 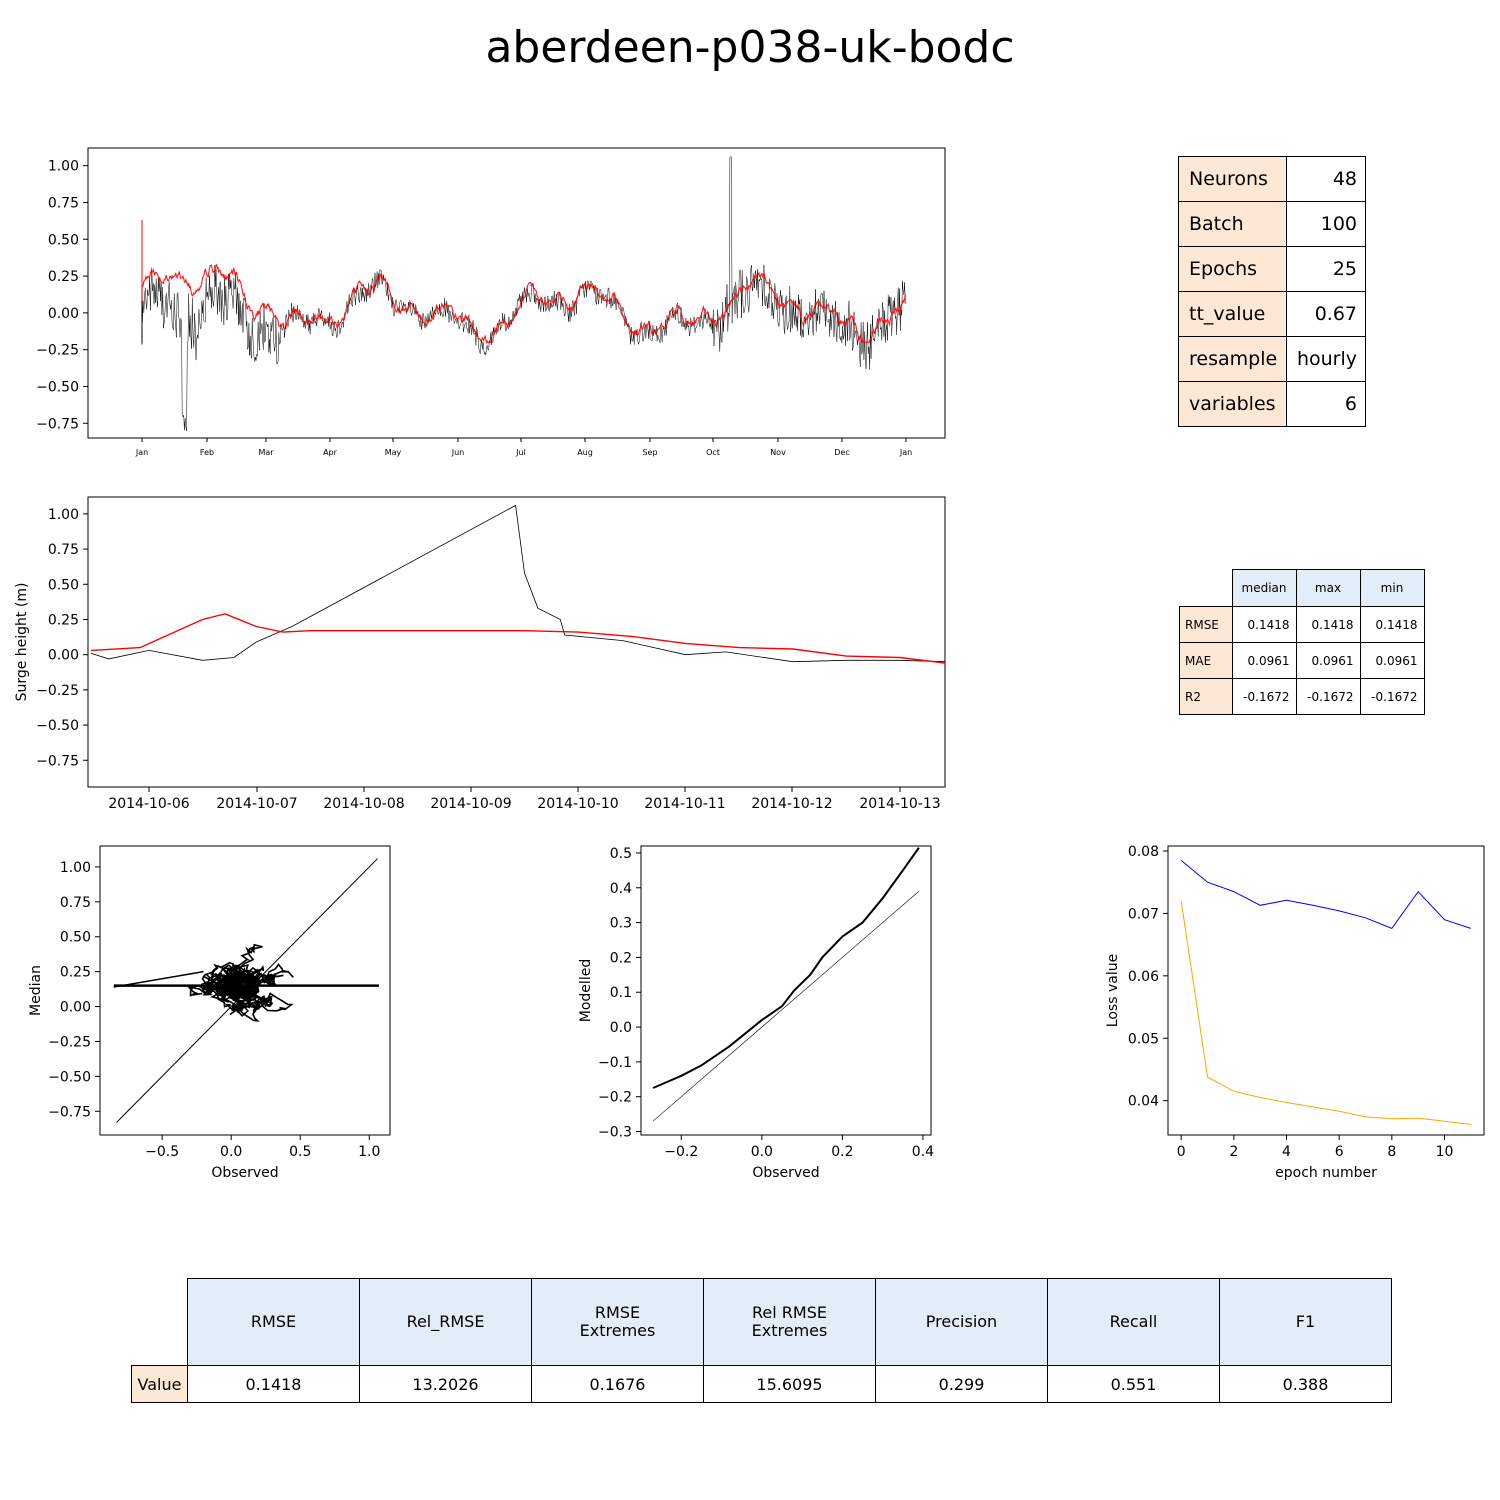 I want to click on params-row: variables 6, so click(x=1272, y=404).